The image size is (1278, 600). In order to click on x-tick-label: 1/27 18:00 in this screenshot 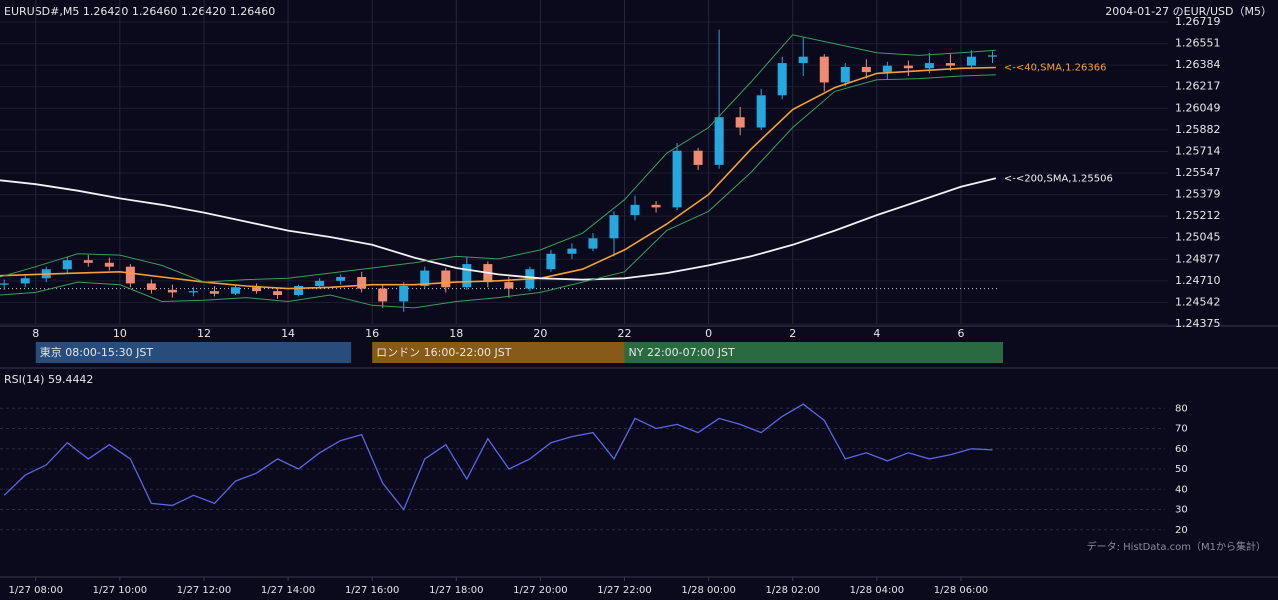, I will do `click(456, 590)`.